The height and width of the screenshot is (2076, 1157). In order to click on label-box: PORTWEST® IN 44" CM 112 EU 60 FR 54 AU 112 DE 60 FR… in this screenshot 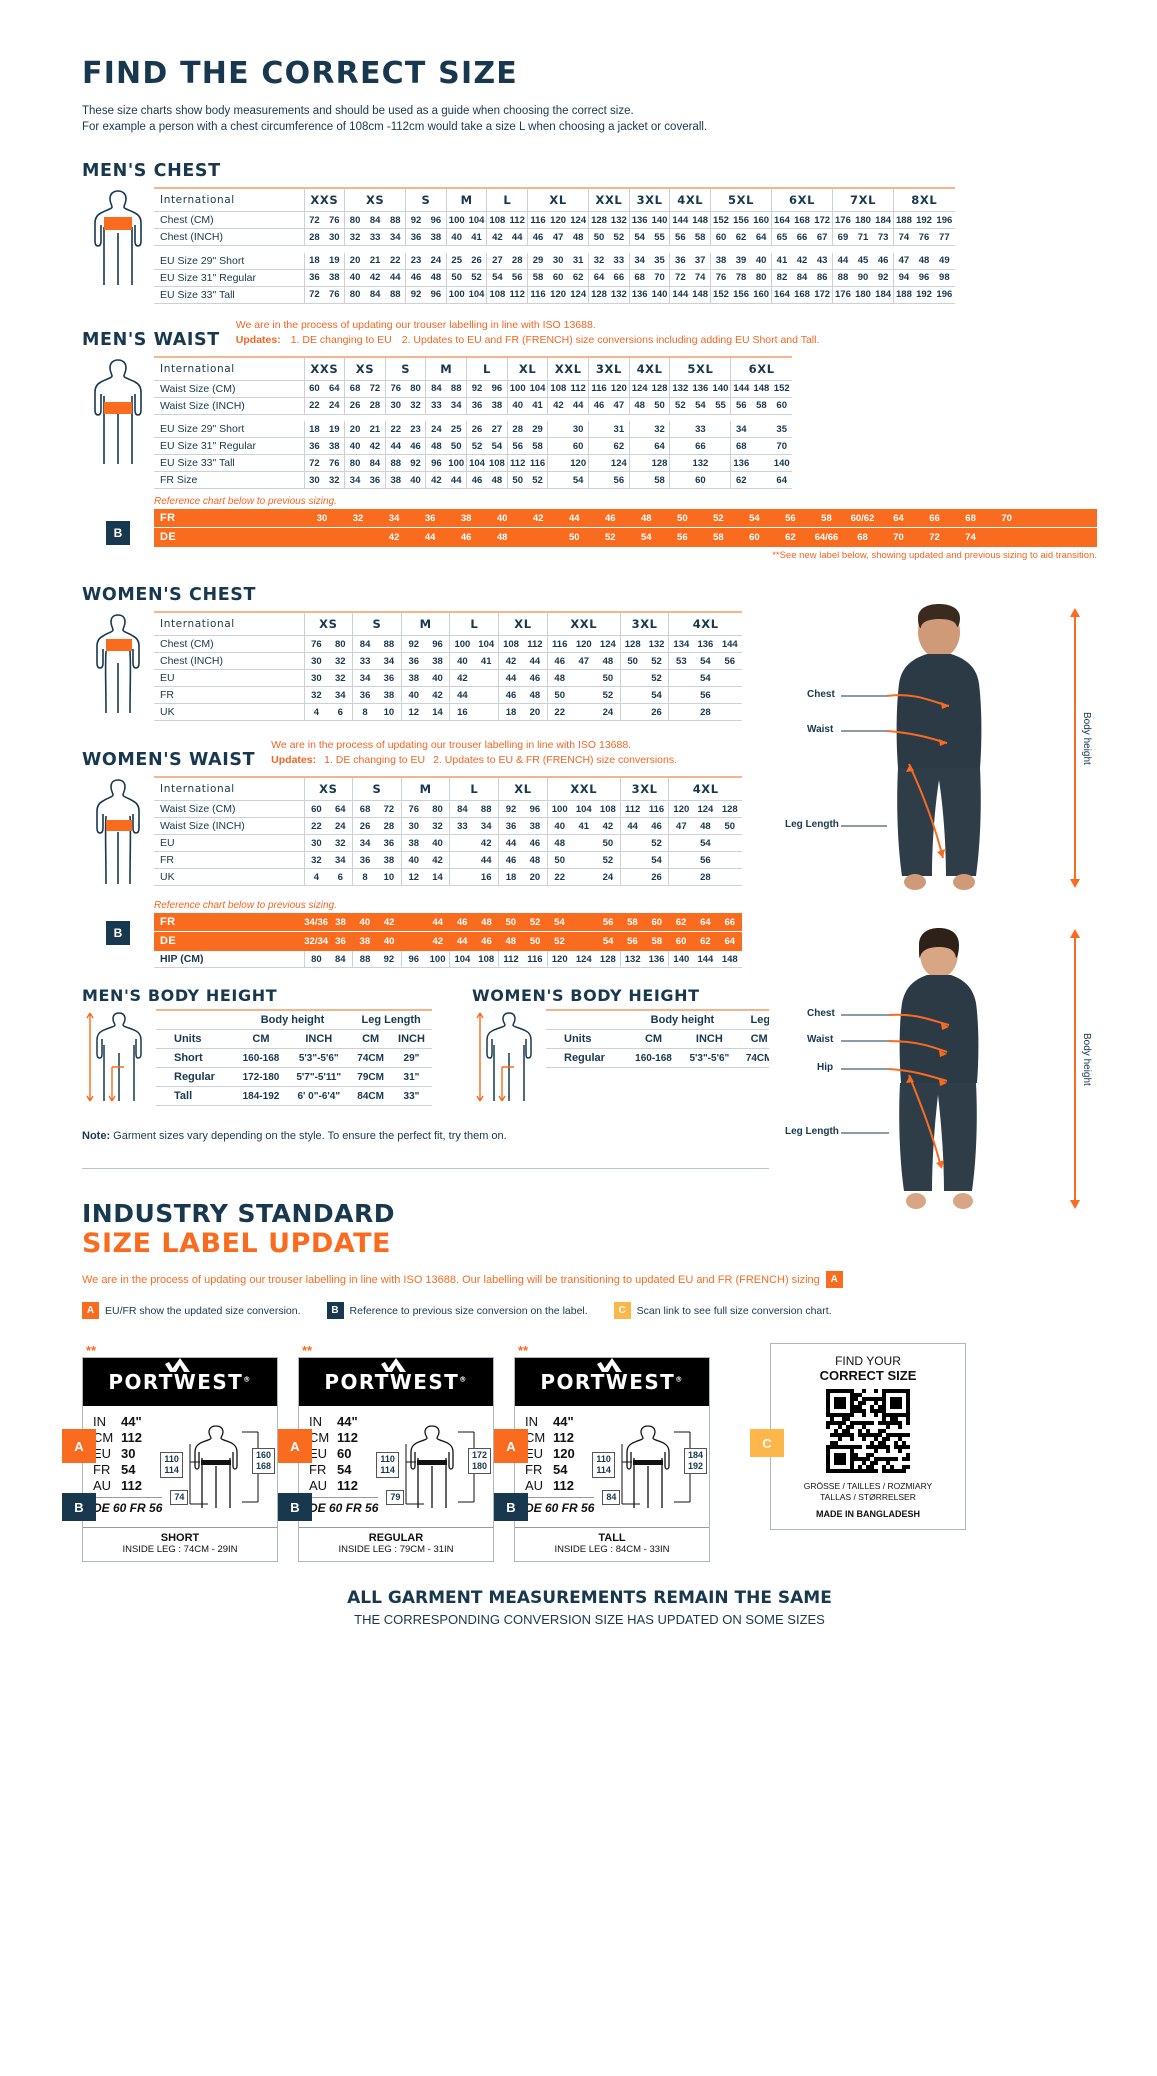, I will do `click(396, 1459)`.